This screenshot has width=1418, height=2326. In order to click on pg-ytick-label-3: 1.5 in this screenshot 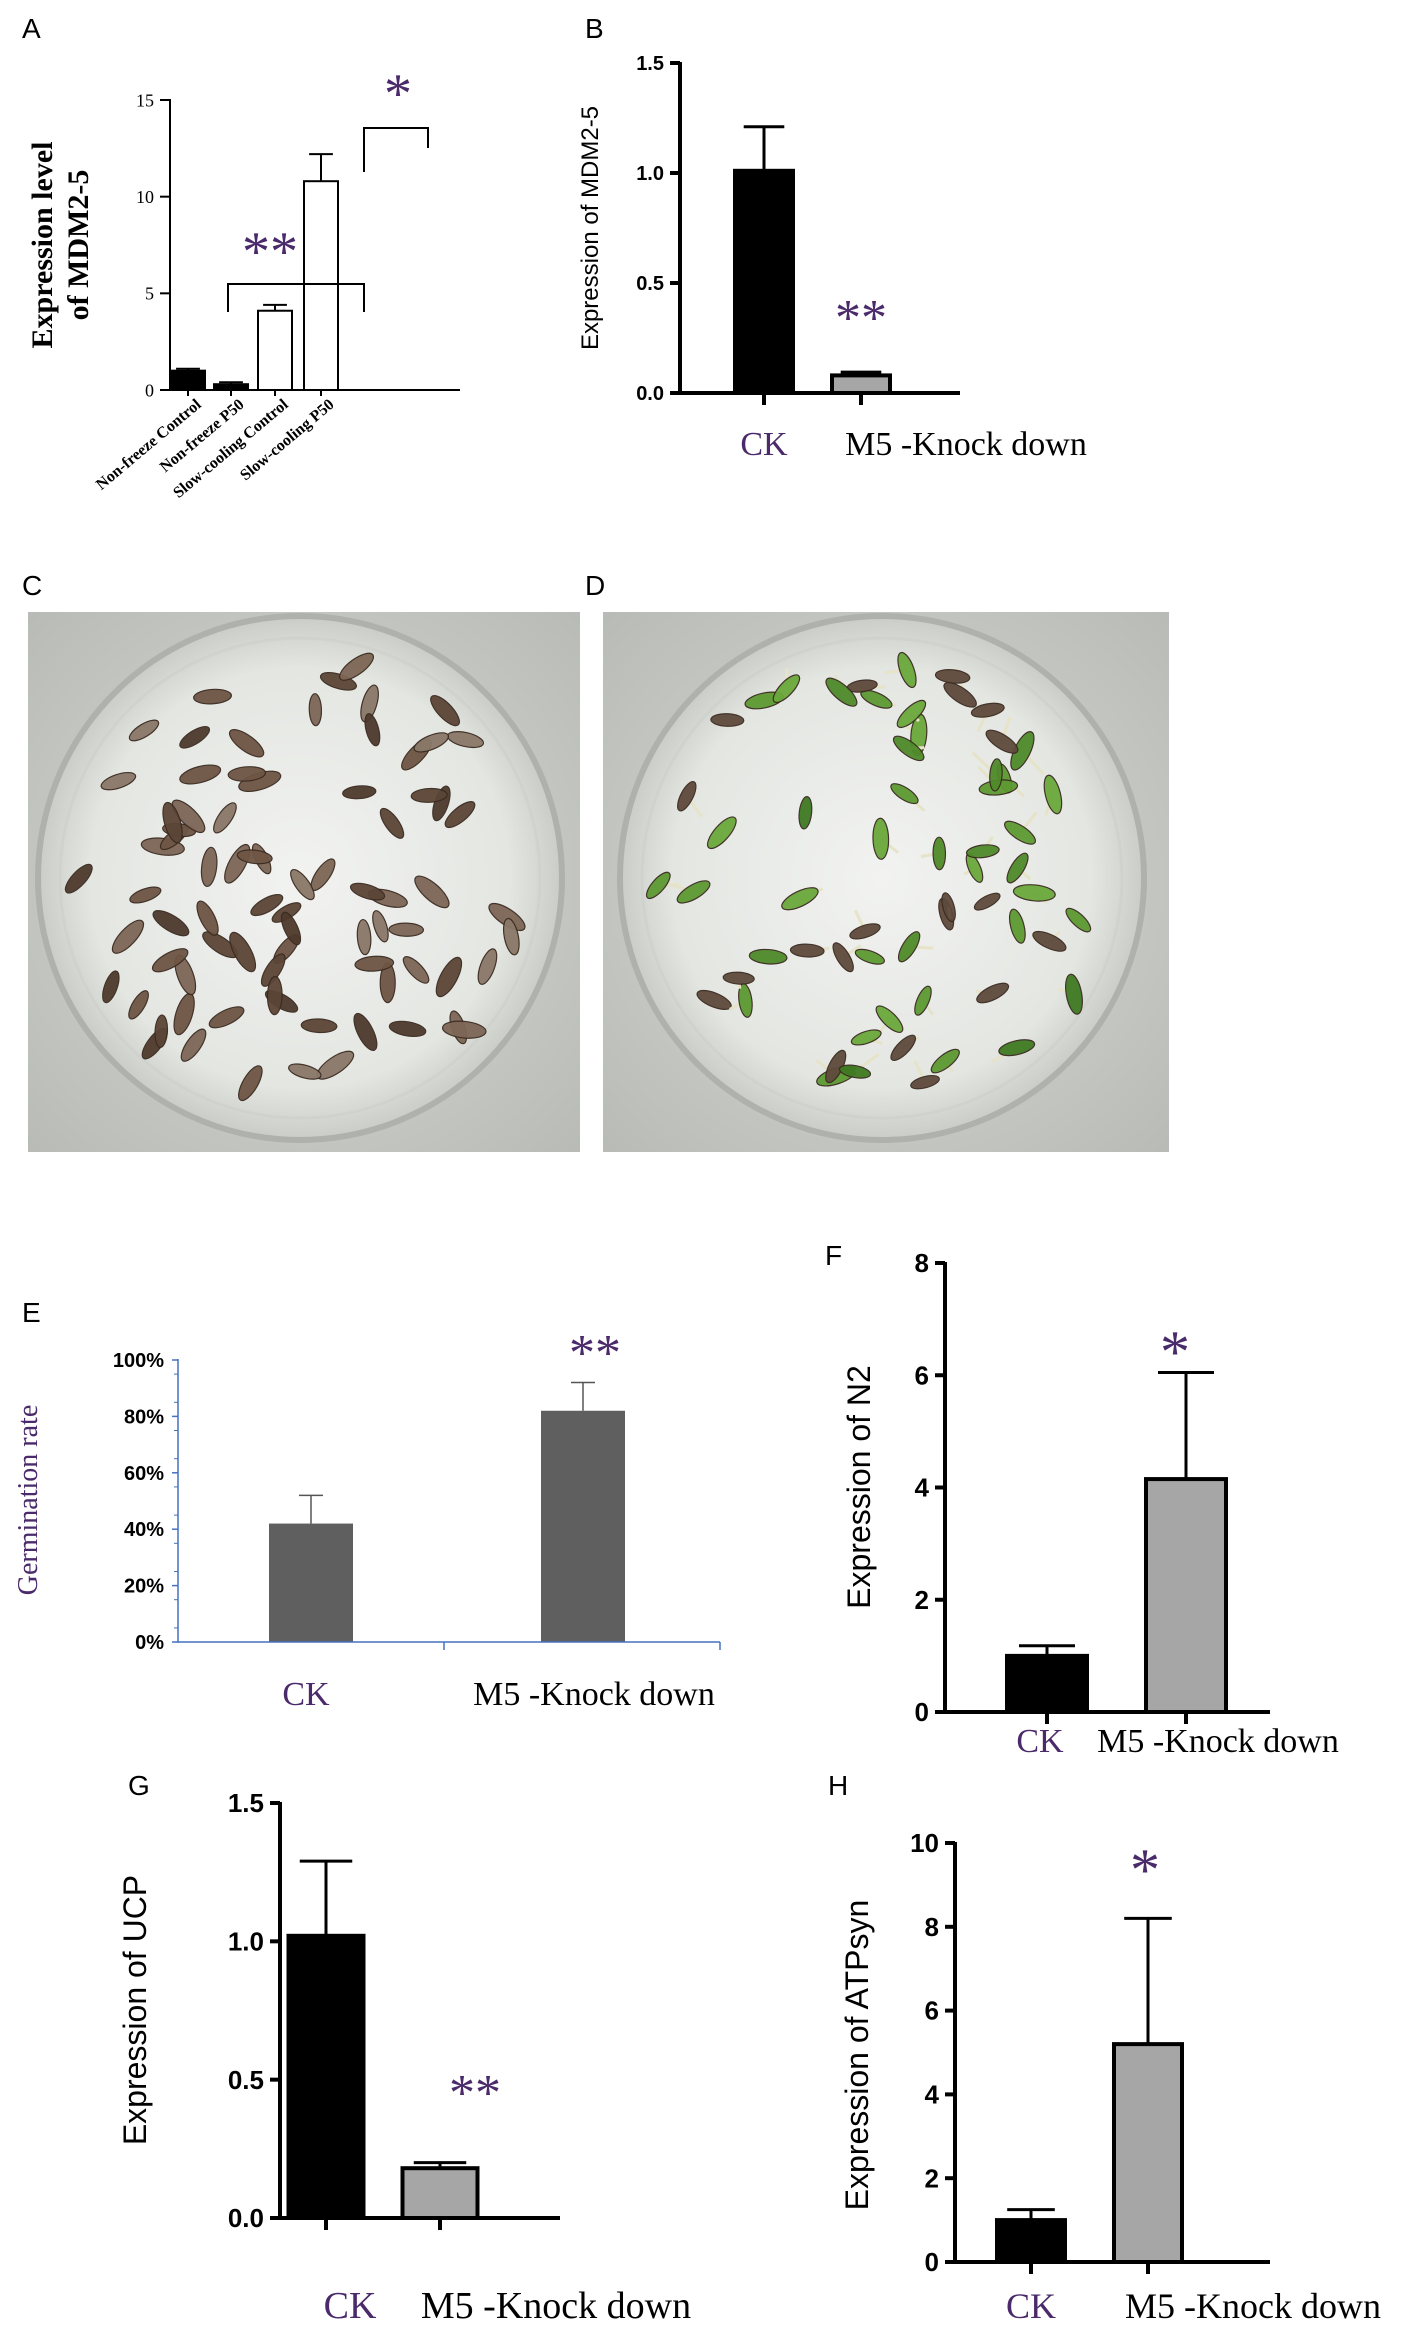, I will do `click(246, 1803)`.